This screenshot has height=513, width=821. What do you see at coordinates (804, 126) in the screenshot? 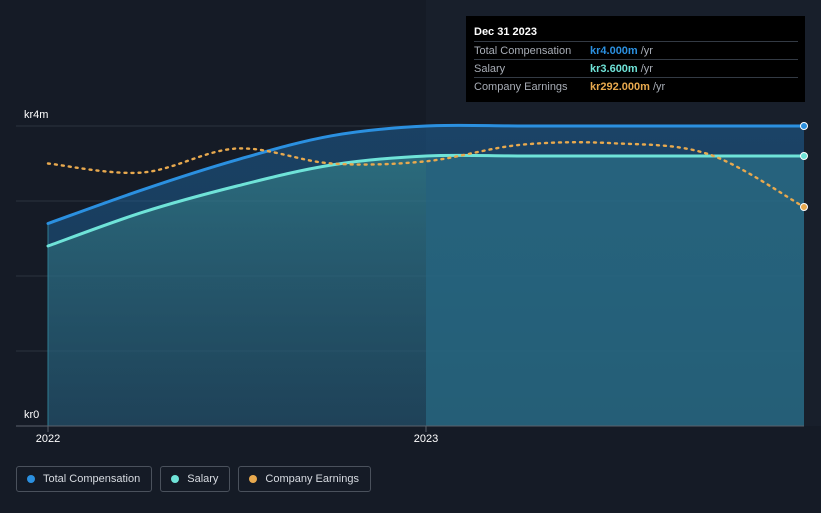
I see `total-compensation-end-point` at bounding box center [804, 126].